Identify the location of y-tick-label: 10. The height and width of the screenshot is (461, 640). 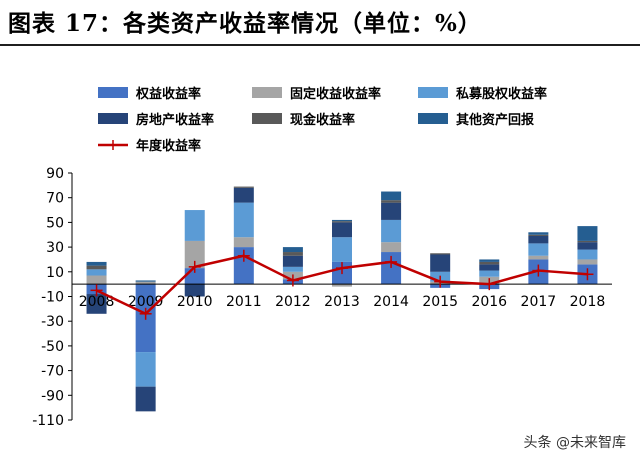
(55, 273).